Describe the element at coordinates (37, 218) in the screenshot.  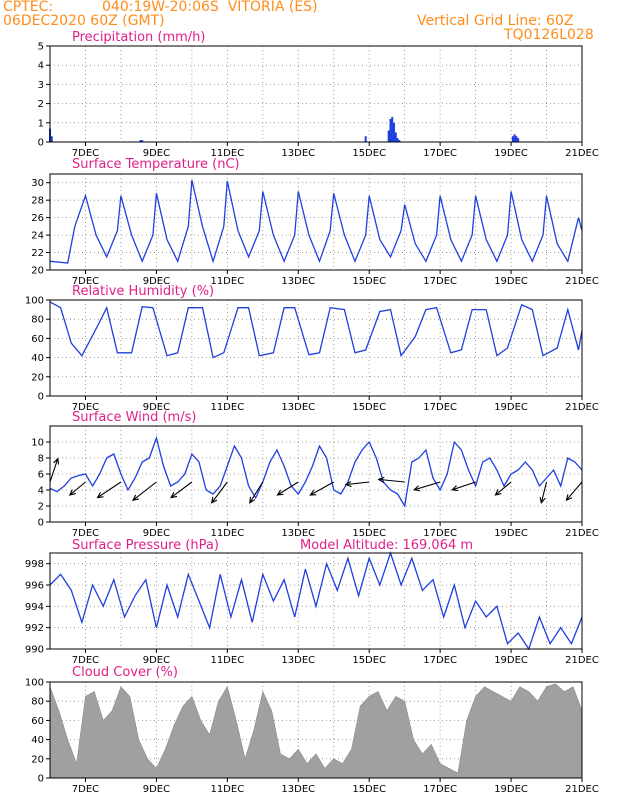
I see `y-tick-label: 26` at that location.